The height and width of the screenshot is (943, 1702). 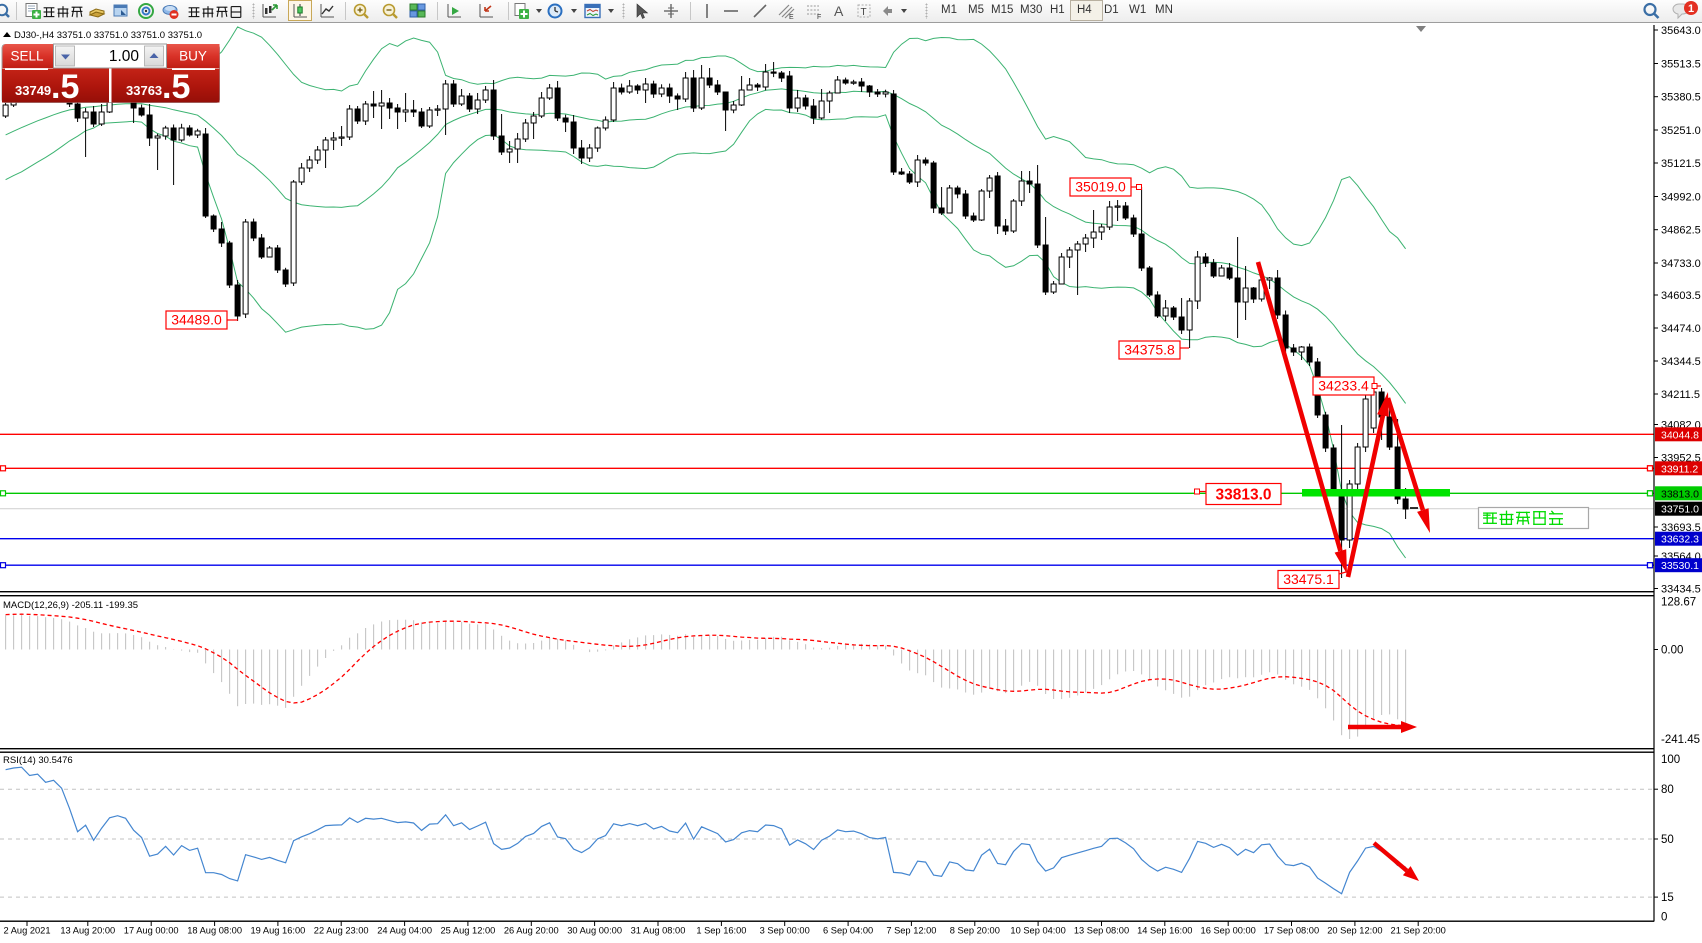 What do you see at coordinates (721, 931) in the screenshot?
I see `svg-text: 1 Sep 16:00` at bounding box center [721, 931].